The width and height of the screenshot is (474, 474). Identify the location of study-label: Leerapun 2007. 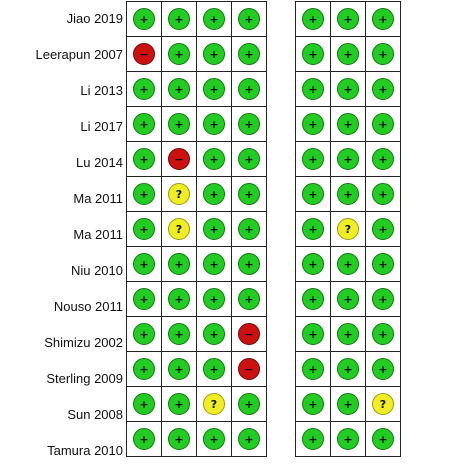
(79, 54).